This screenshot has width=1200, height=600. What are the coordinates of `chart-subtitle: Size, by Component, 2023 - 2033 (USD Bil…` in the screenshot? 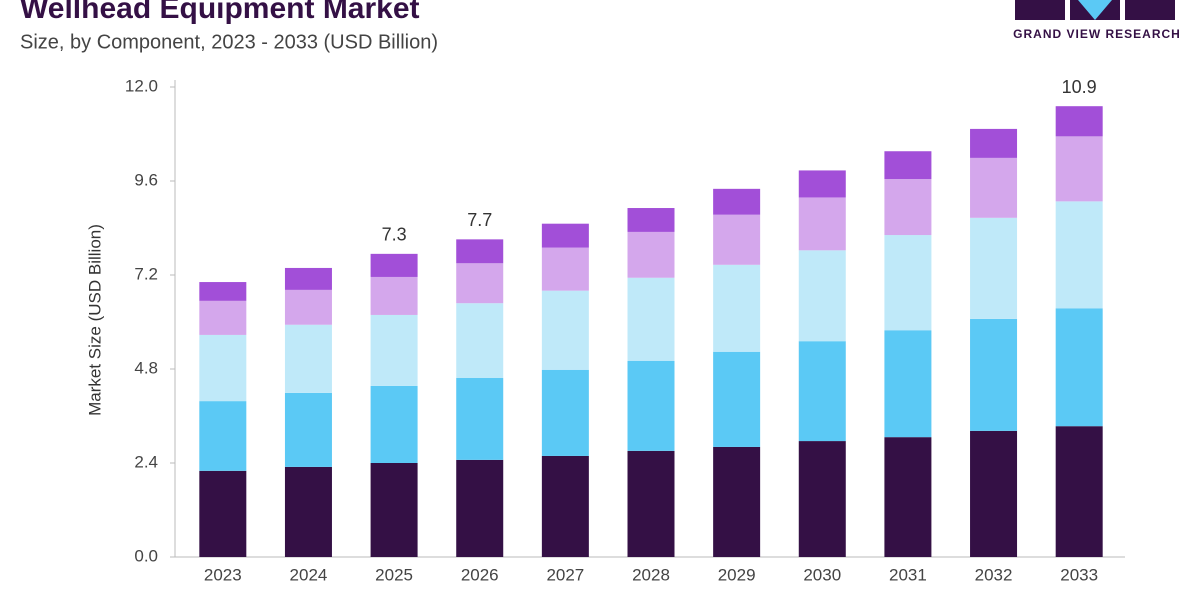 It's located at (229, 42).